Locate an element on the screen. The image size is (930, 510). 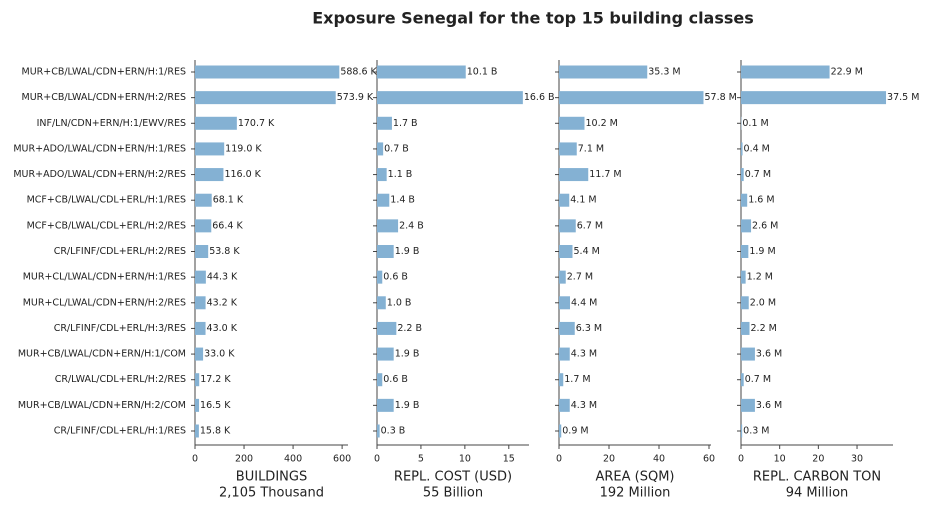
value-label: 1.6 M is located at coordinates (761, 200).